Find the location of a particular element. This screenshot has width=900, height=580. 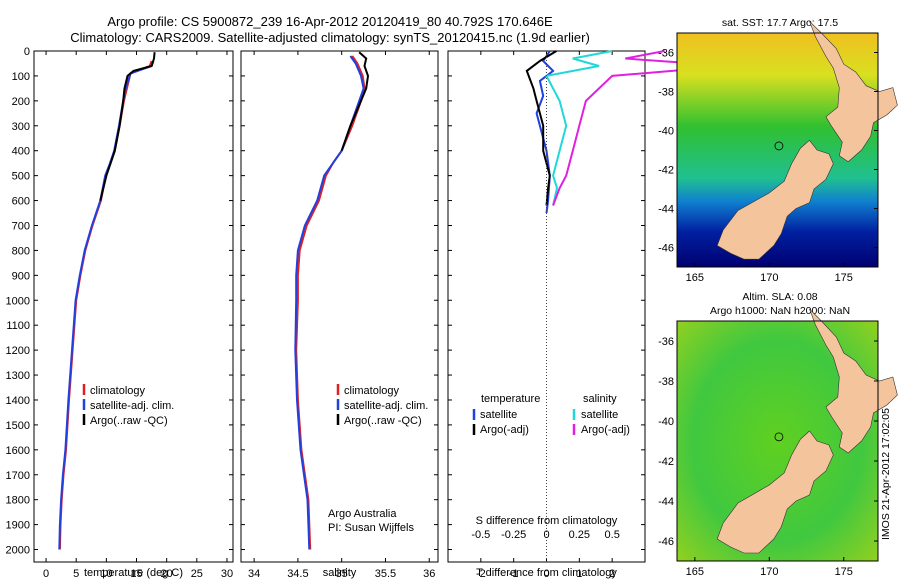

argo-australia-label: Argo Australia is located at coordinates (362, 514).